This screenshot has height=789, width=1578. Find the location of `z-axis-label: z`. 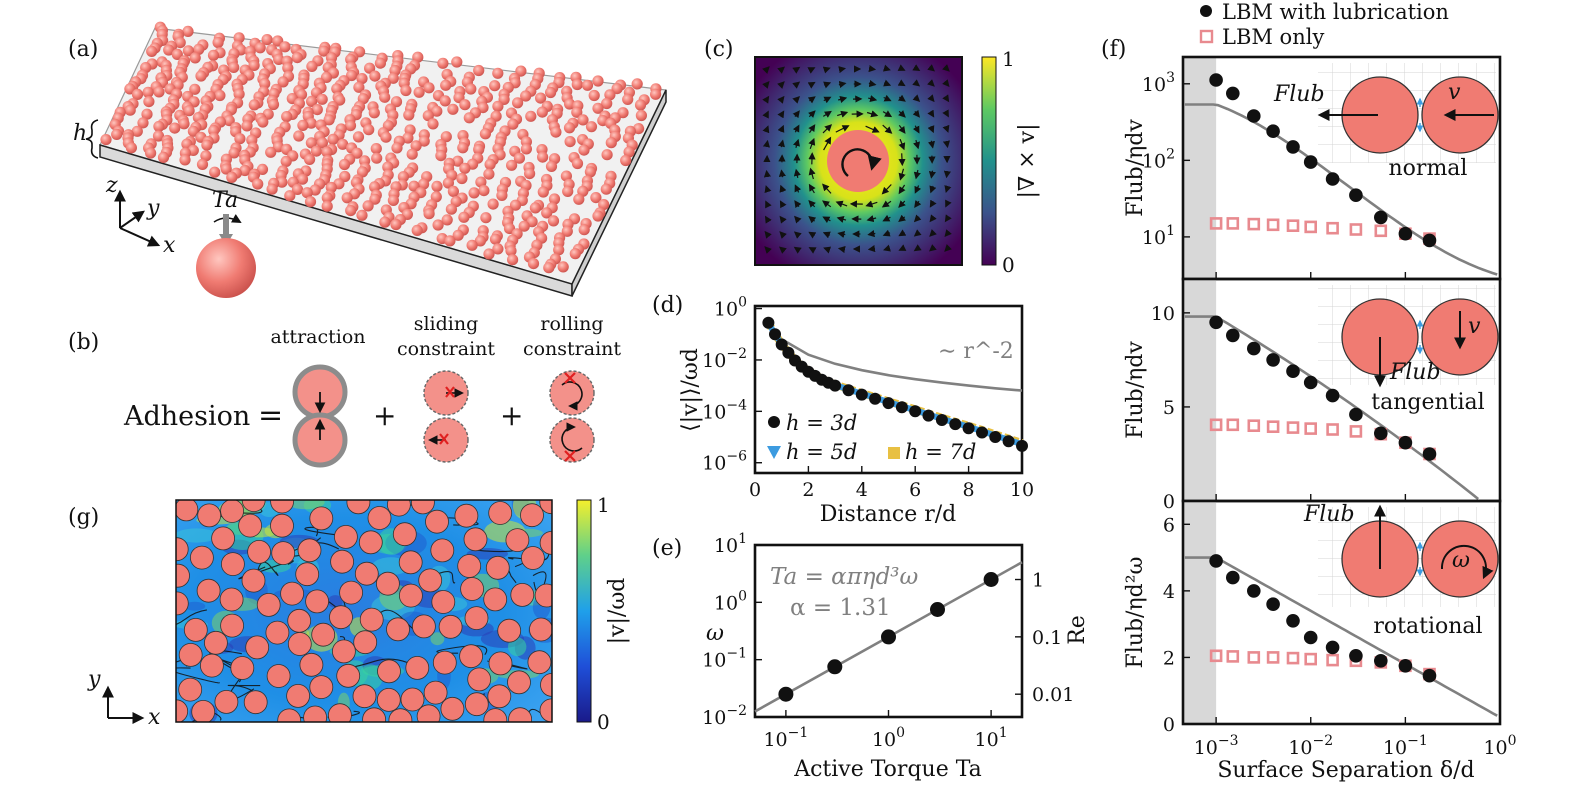

z-axis-label: z is located at coordinates (111, 185).